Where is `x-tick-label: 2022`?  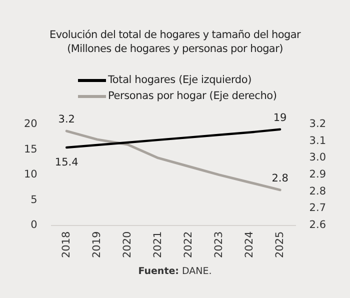 x-tick-label: 2022 is located at coordinates (188, 244).